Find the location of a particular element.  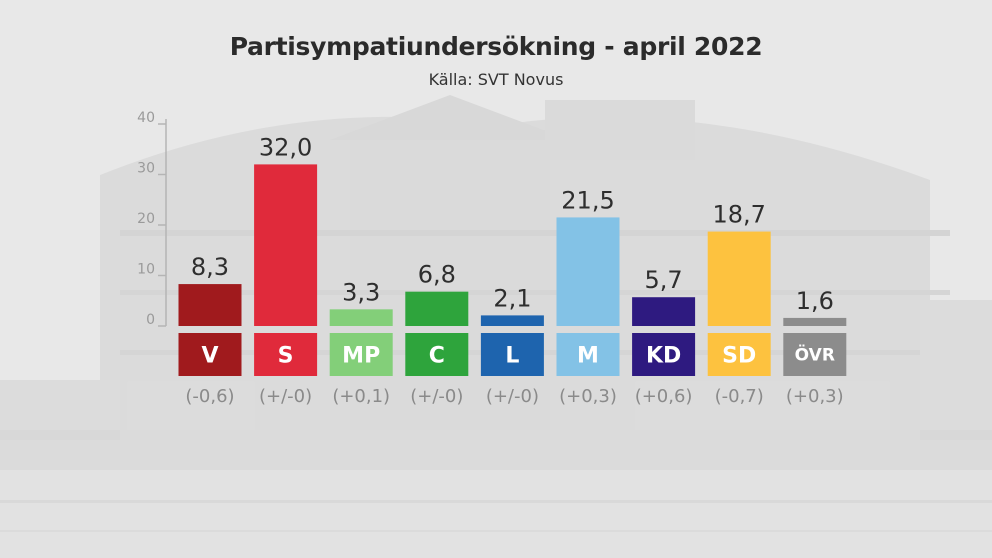

value-label: 32,0 is located at coordinates (285, 147).